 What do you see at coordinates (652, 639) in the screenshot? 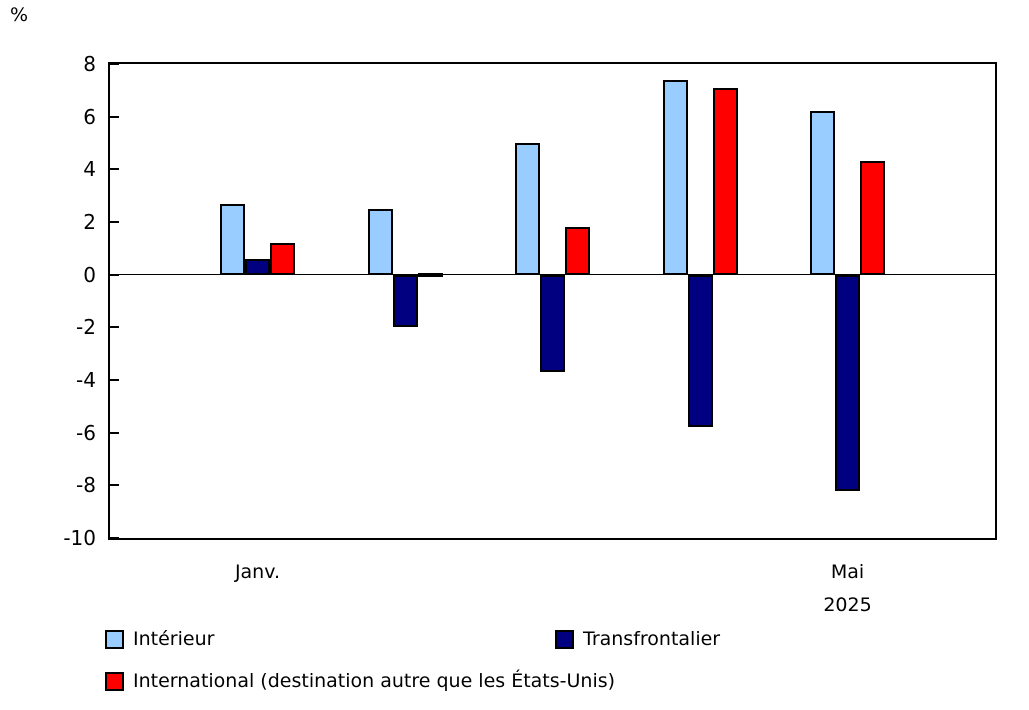
I see `legend-label: Transfrontalier` at bounding box center [652, 639].